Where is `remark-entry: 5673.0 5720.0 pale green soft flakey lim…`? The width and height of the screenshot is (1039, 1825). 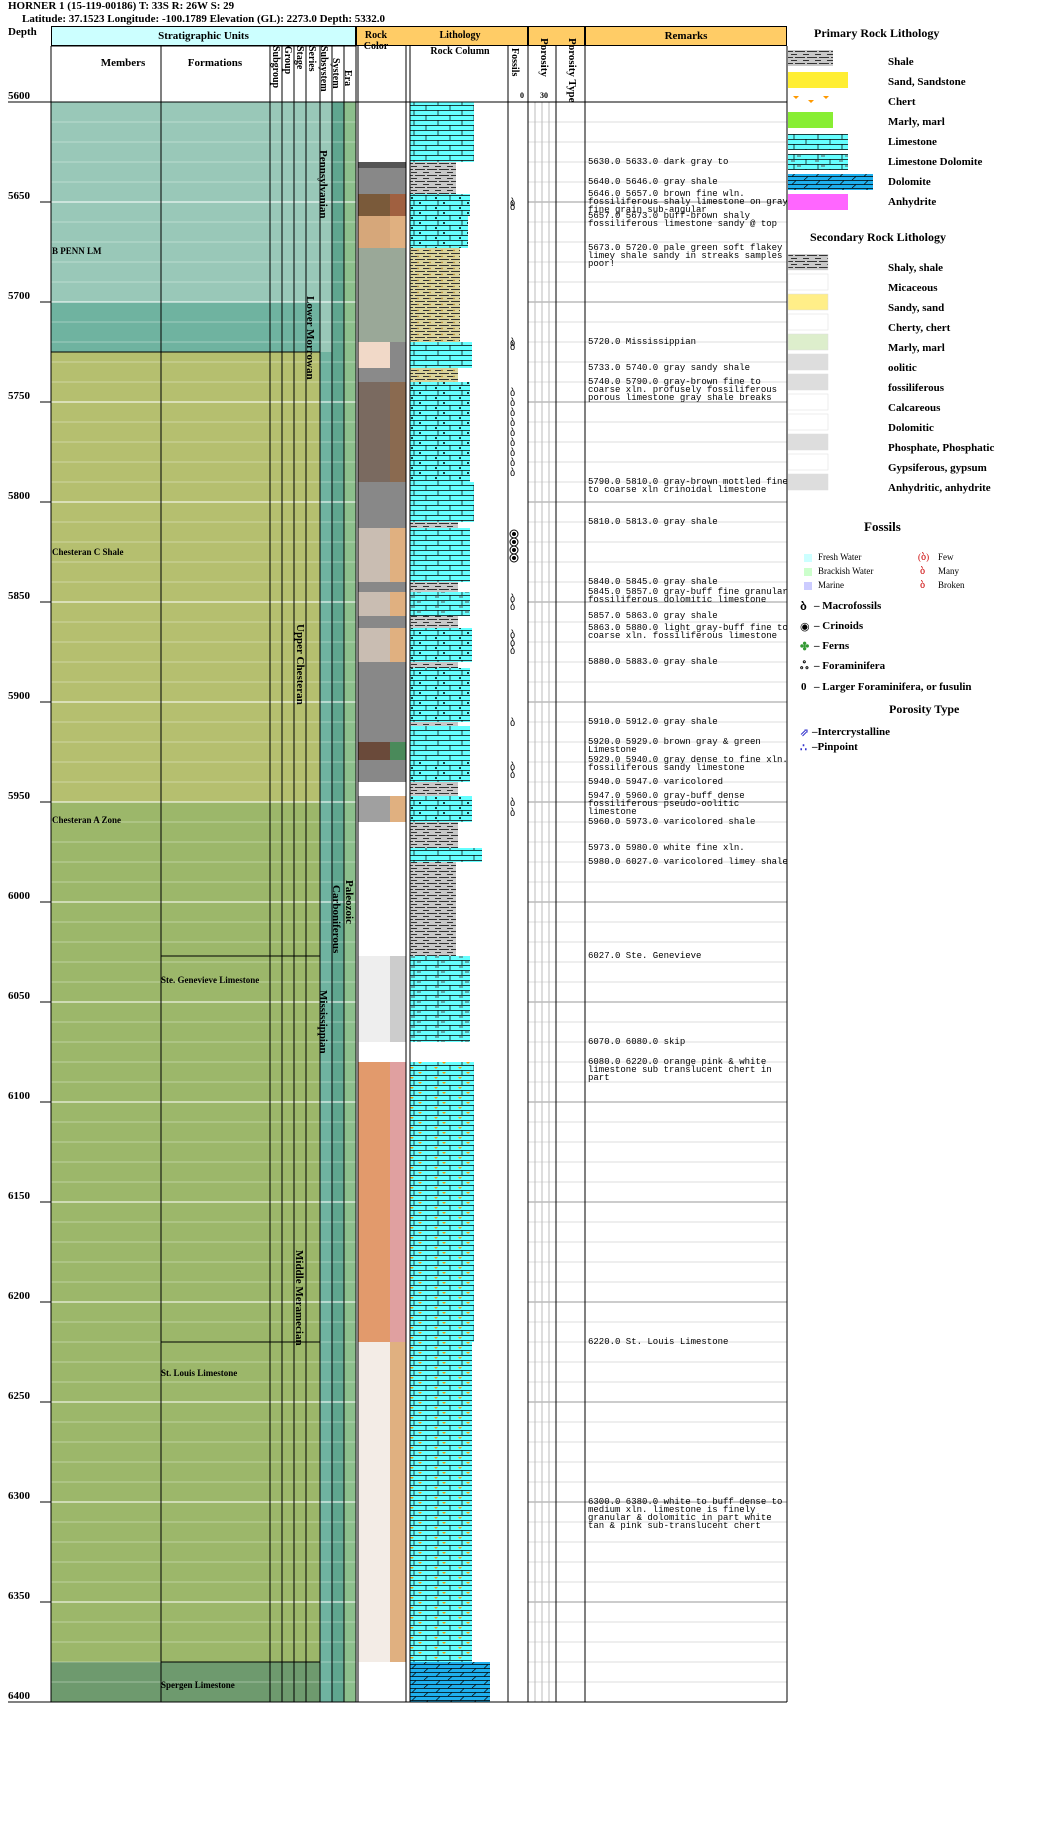 remark-entry: 5673.0 5720.0 pale green soft flakey lim… is located at coordinates (688, 256).